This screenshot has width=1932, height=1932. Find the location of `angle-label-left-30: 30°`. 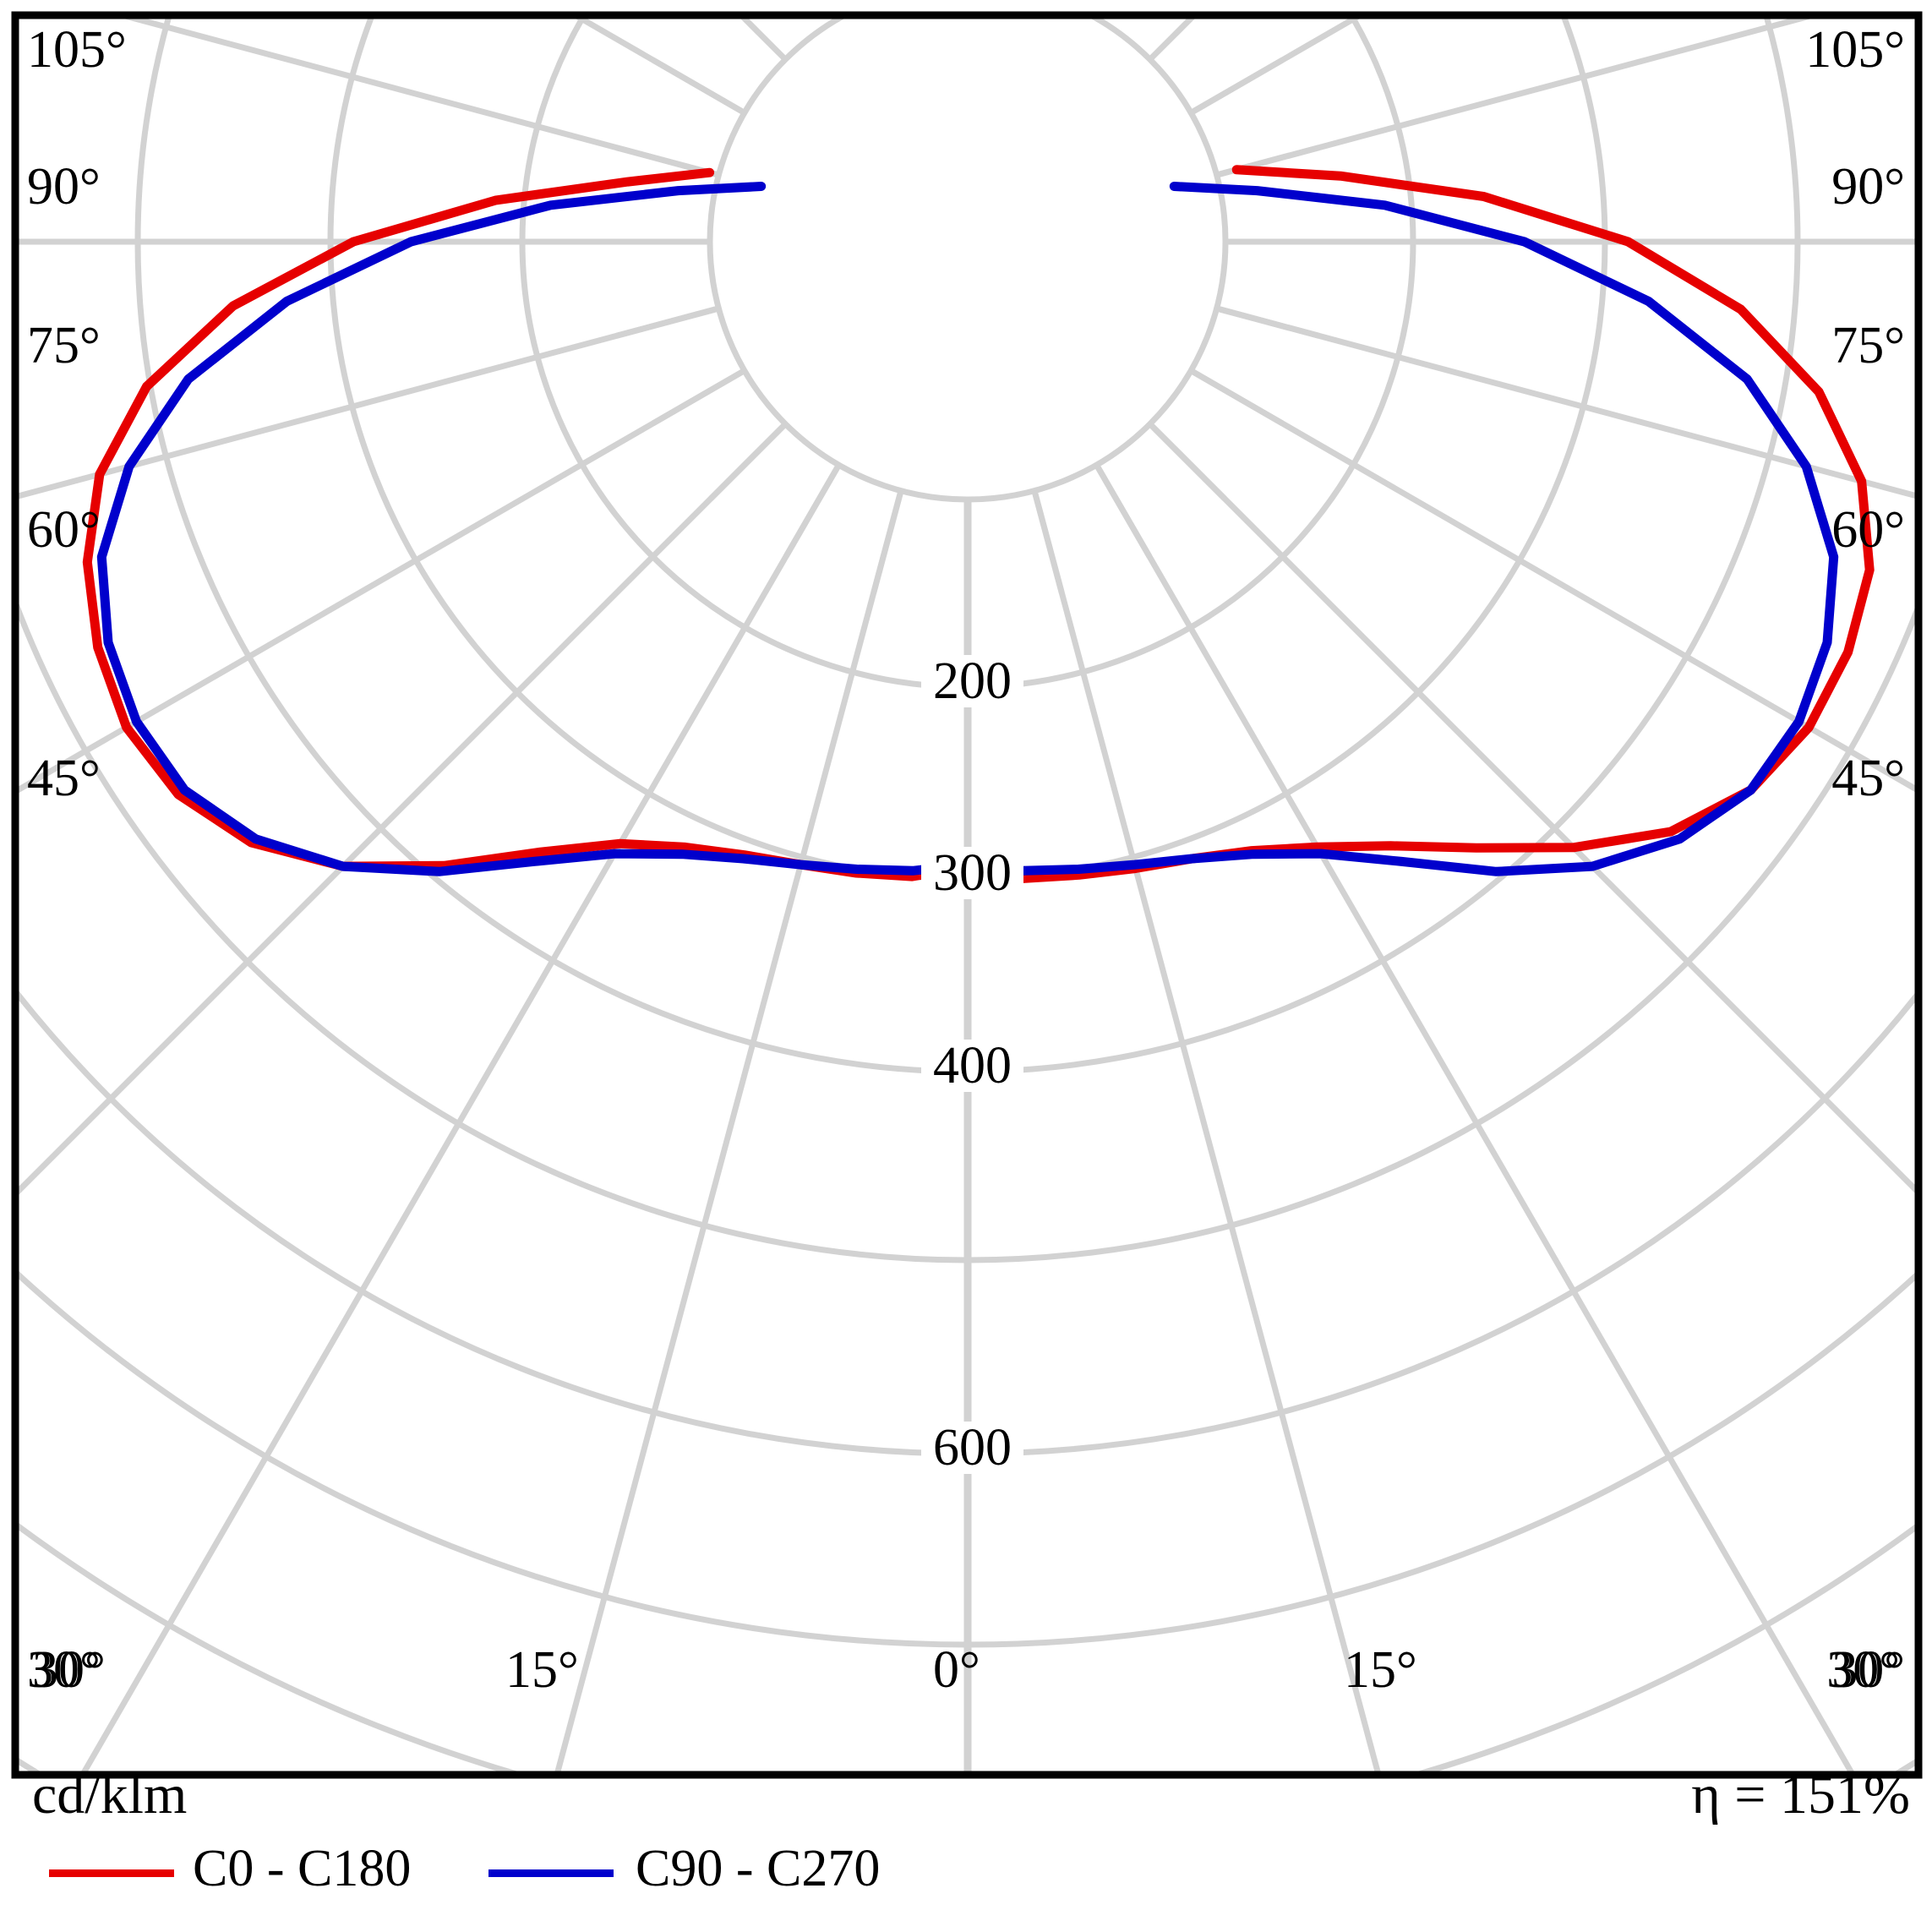

angle-label-left-30: 30° is located at coordinates (64, 1670).